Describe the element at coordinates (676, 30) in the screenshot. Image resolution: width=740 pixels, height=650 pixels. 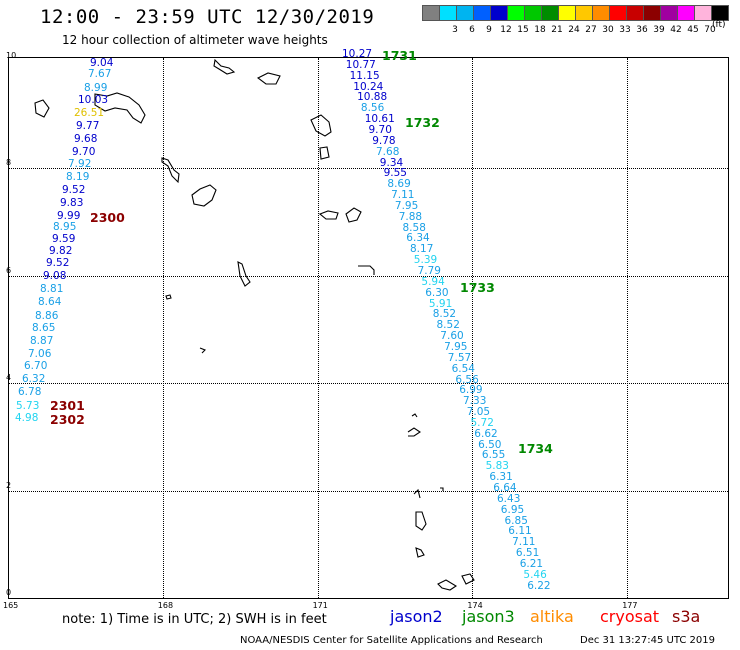
I see `scale-label: 42` at that location.